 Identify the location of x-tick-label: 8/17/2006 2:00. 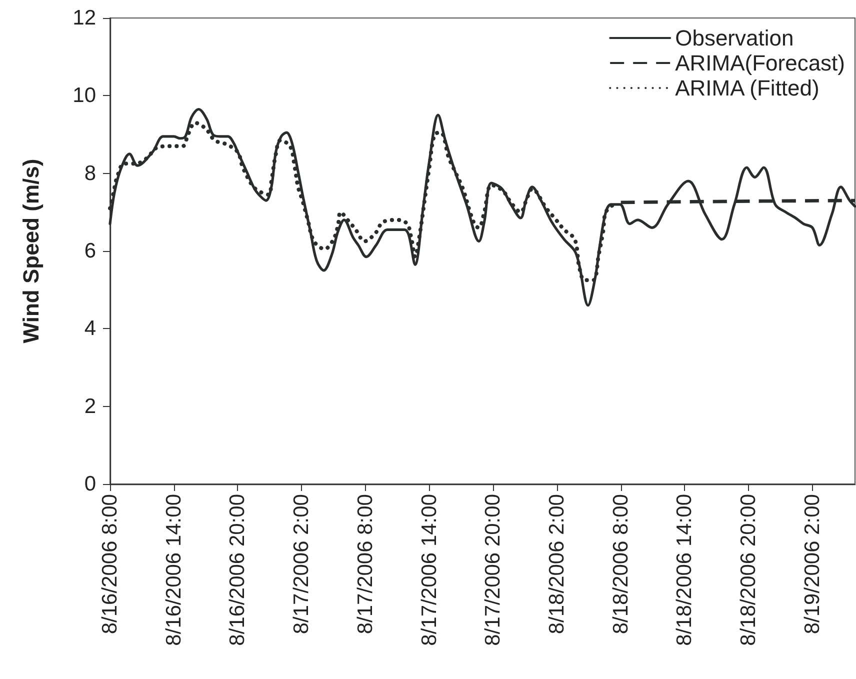
(302, 564).